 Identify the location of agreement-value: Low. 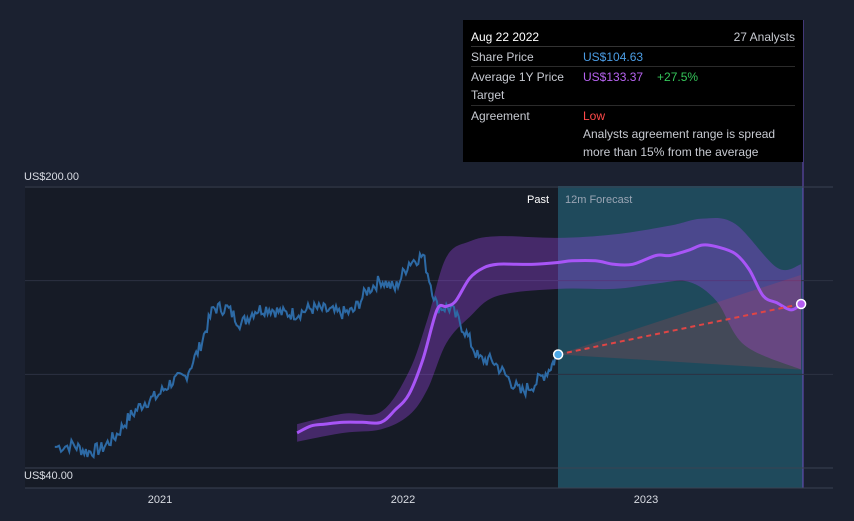
(594, 116).